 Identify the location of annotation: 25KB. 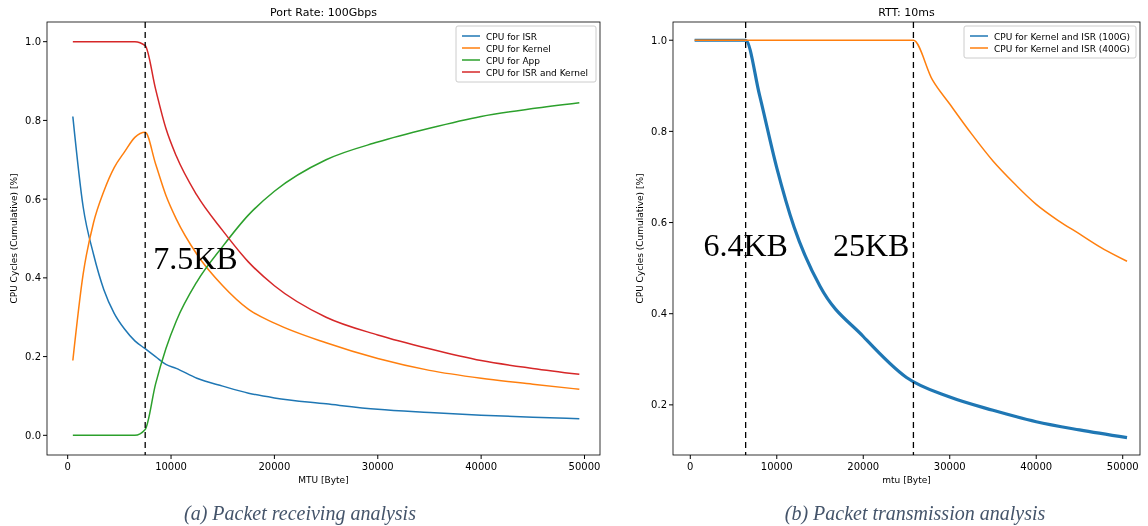
(871, 245).